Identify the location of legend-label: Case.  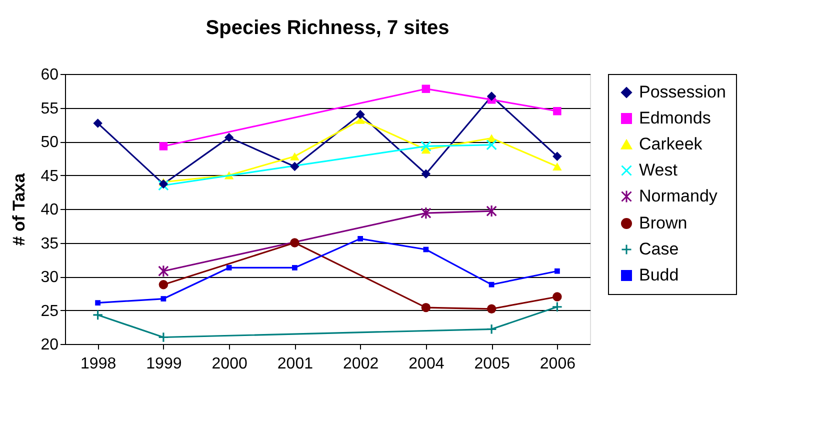
(659, 249).